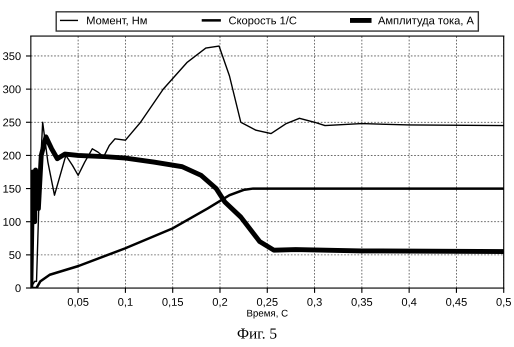 Image resolution: width=514 pixels, height=347 pixels. Describe the element at coordinates (12, 89) in the screenshot. I see `y-tick-label: 300` at that location.